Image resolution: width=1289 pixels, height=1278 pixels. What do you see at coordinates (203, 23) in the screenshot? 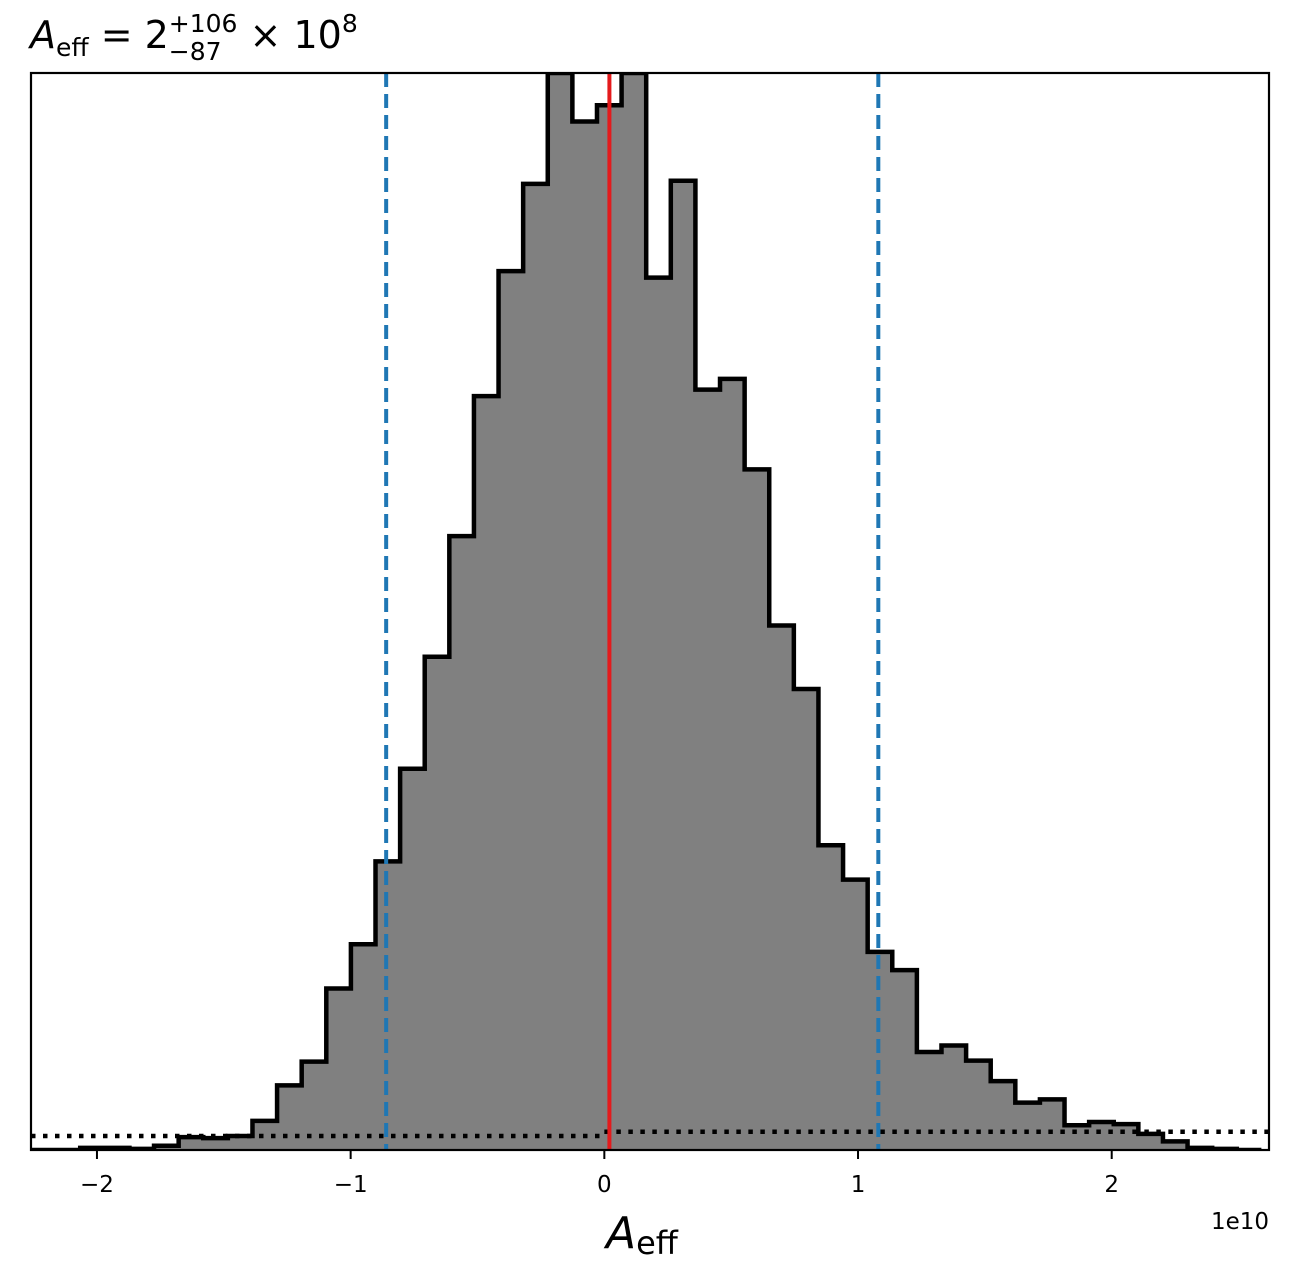
I see `title-upper-error: +106` at bounding box center [203, 23].